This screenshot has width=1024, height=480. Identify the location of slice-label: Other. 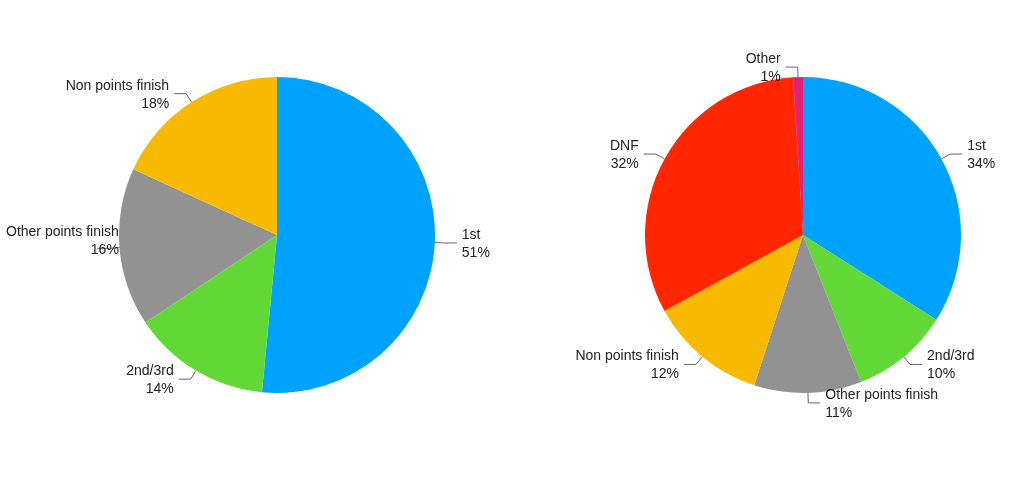
(763, 58).